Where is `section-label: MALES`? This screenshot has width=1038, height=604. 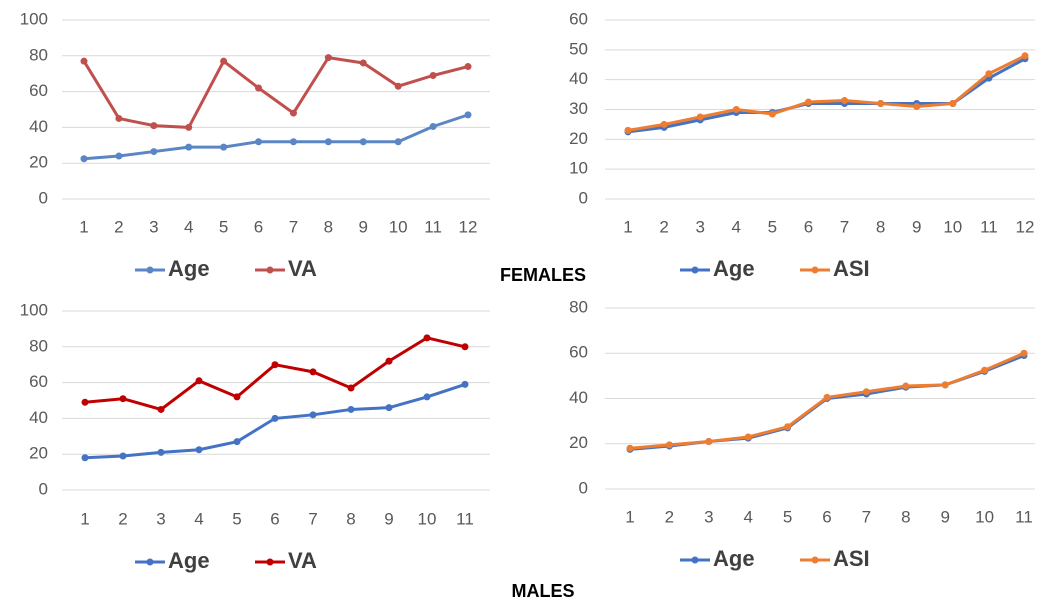 section-label: MALES is located at coordinates (543, 591).